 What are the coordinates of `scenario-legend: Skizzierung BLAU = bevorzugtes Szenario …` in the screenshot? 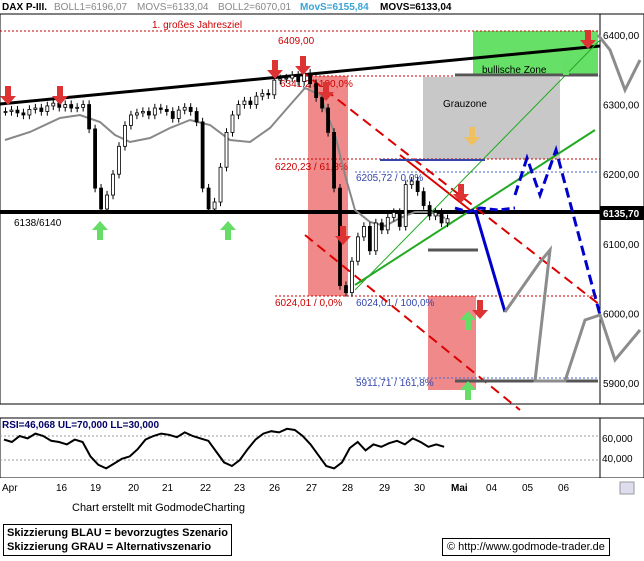 It's located at (117, 540).